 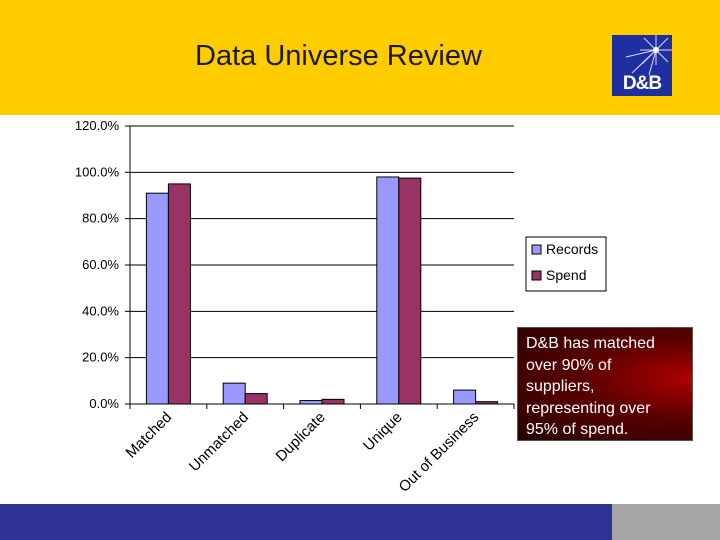 I want to click on y-tick-label: 60.0%, so click(x=100, y=264).